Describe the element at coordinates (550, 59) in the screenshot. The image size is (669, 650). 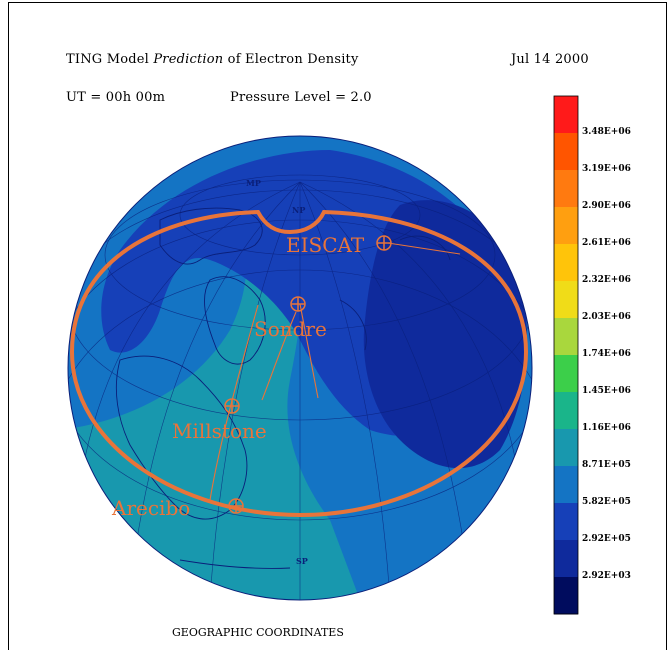
I see `figure-date: Jul 14 2000` at that location.